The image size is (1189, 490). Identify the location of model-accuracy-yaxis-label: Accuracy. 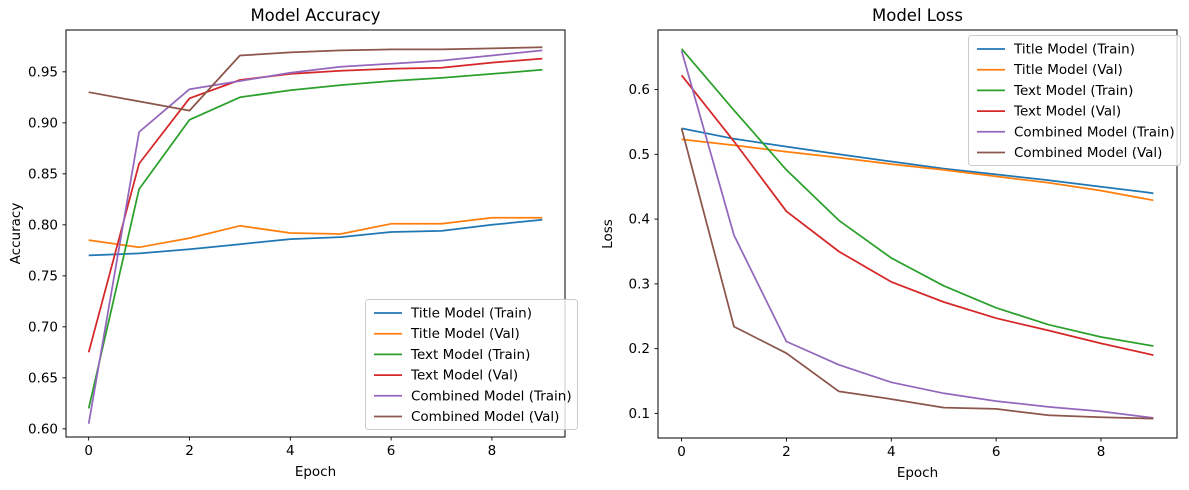
(16, 234).